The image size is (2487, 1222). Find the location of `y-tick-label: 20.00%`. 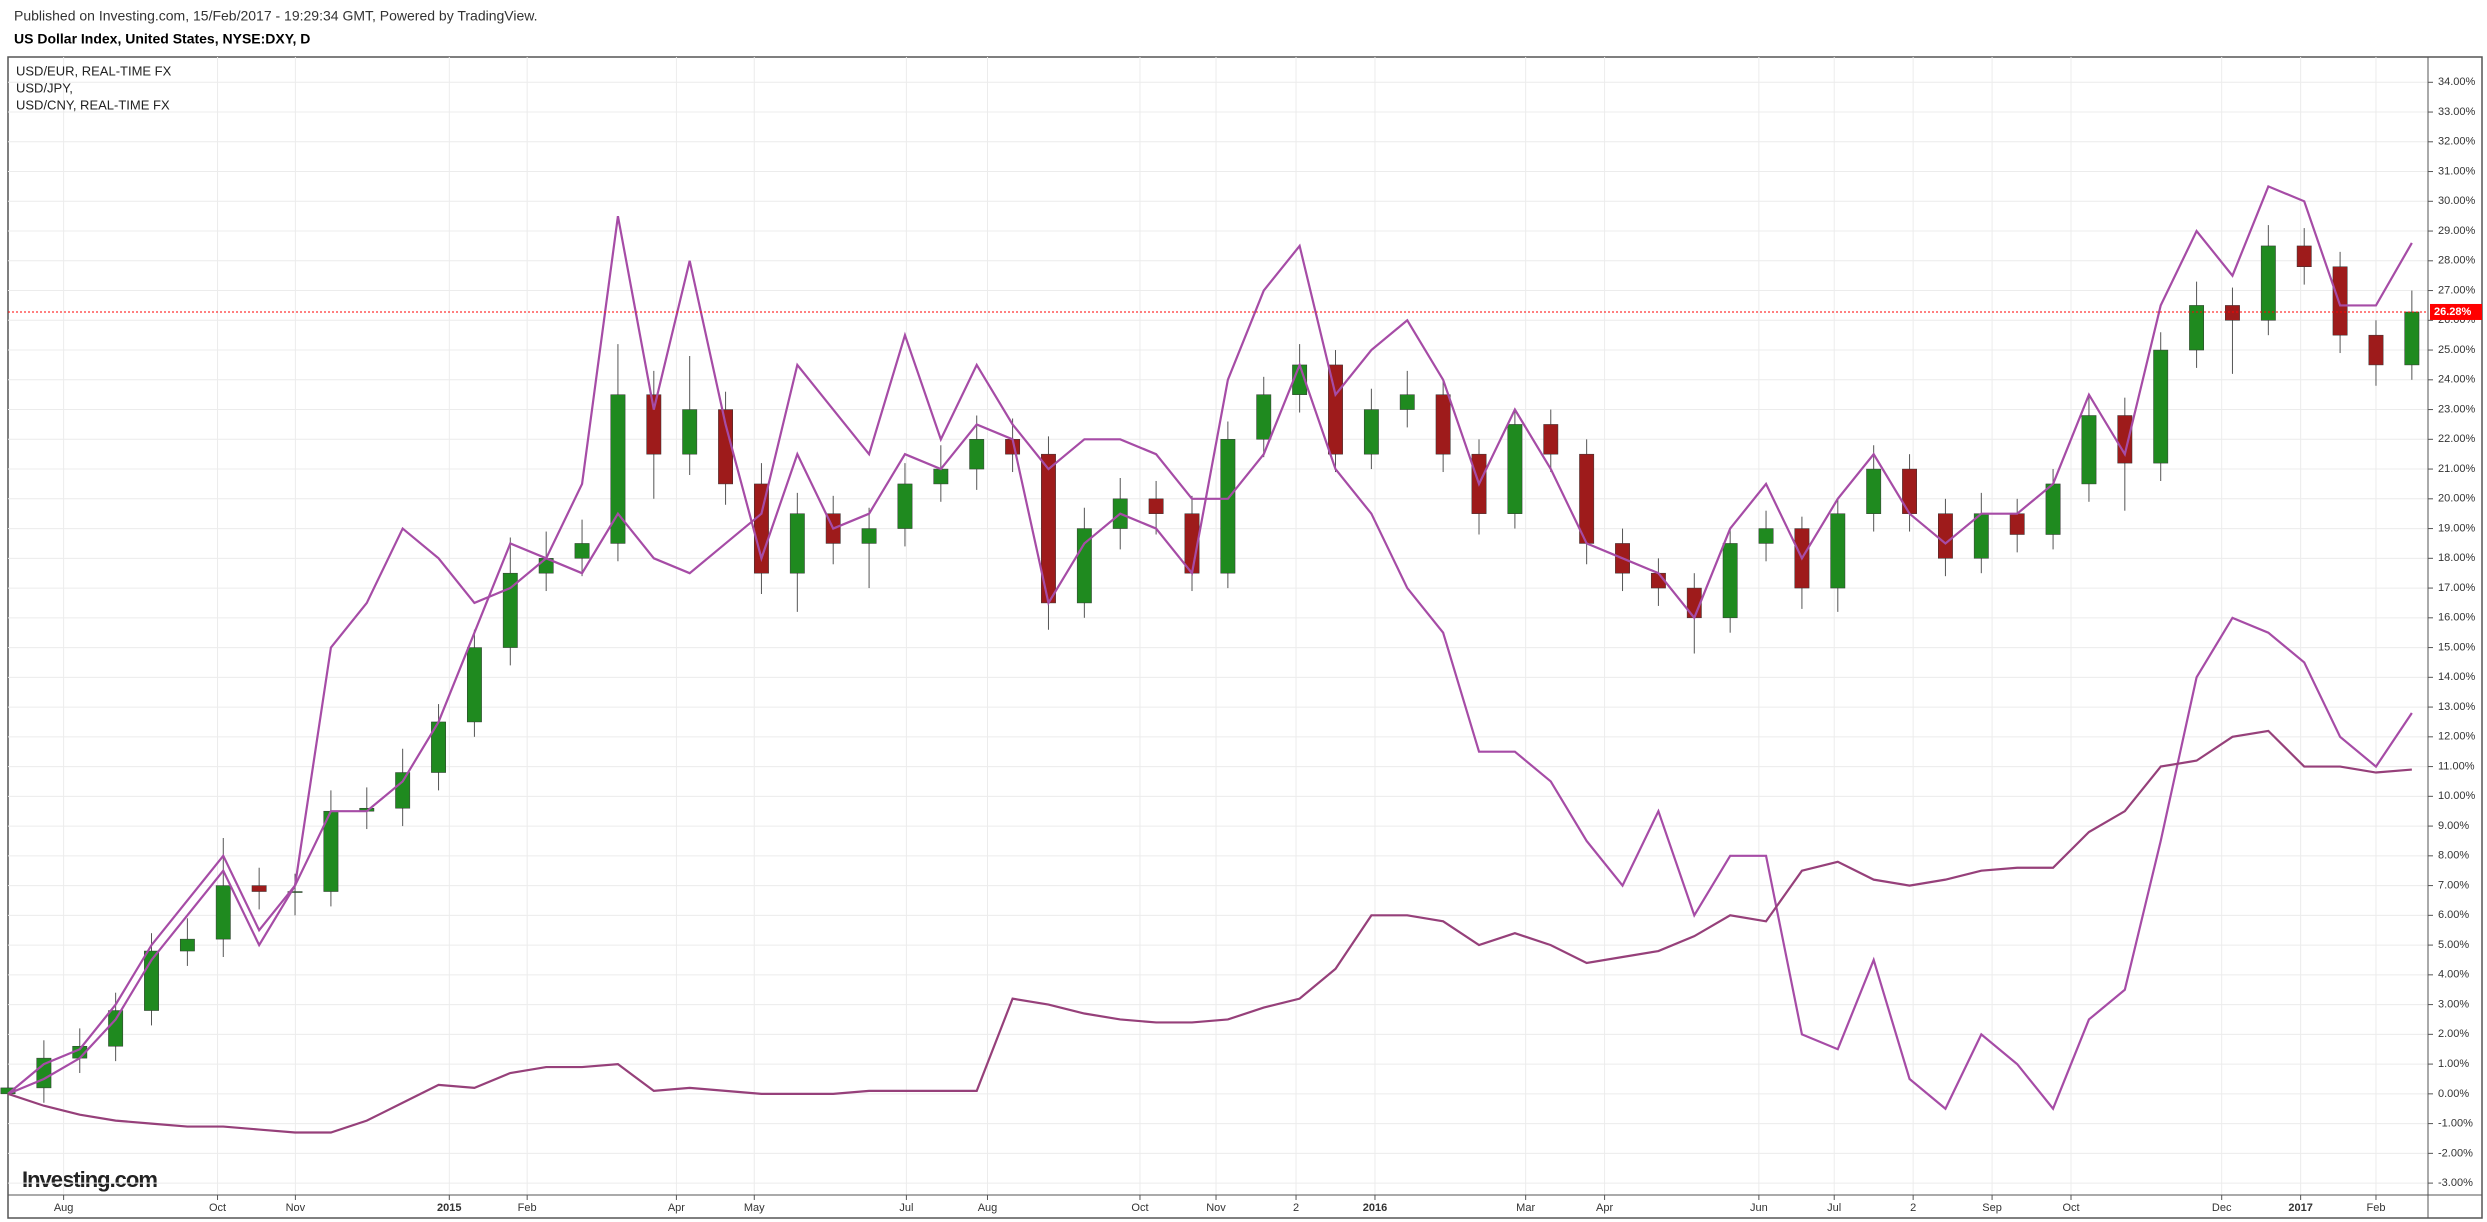

y-tick-label: 20.00% is located at coordinates (2457, 499).